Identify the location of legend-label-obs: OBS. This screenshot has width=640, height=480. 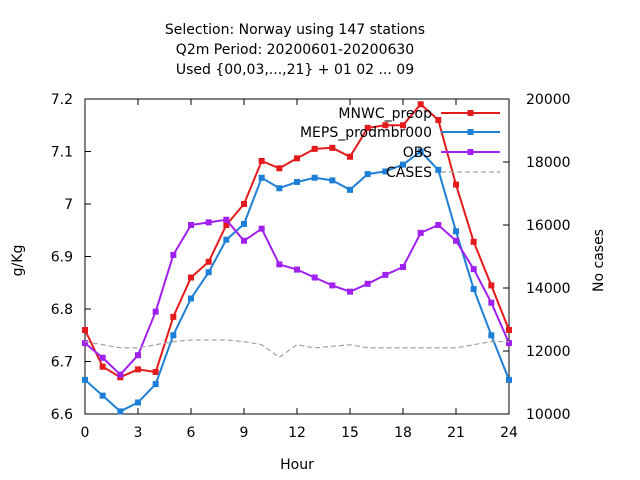
(417, 153).